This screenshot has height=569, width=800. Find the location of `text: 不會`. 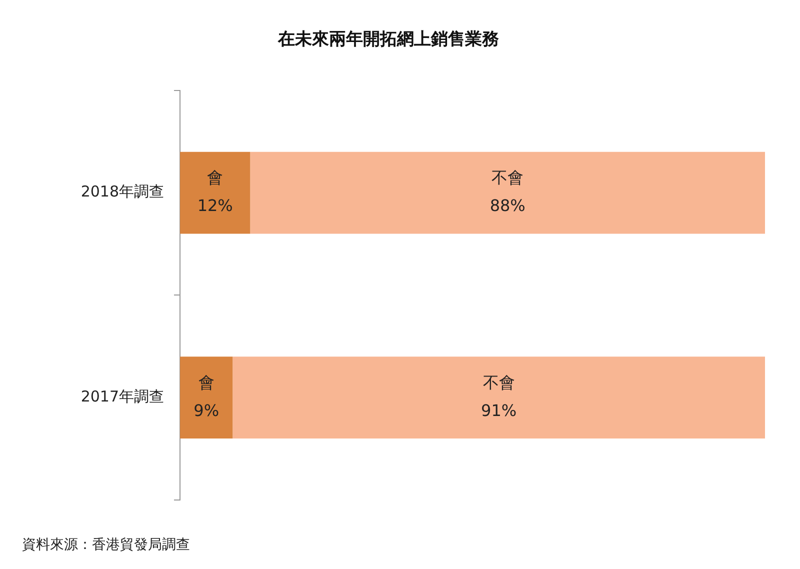

text: 不會 is located at coordinates (498, 382).